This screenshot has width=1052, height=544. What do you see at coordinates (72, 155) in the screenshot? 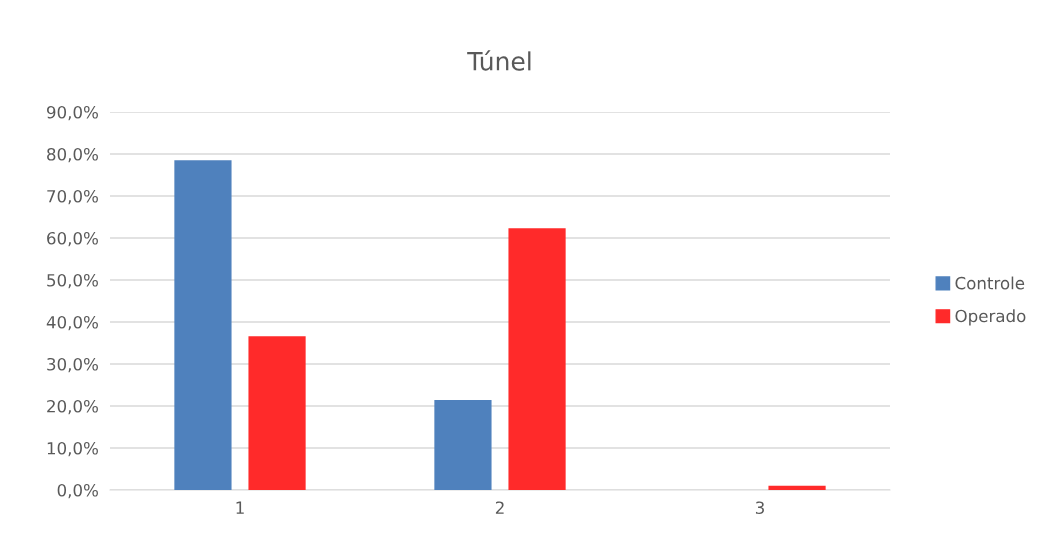
I see `y-tick-label: 80,0%` at bounding box center [72, 155].